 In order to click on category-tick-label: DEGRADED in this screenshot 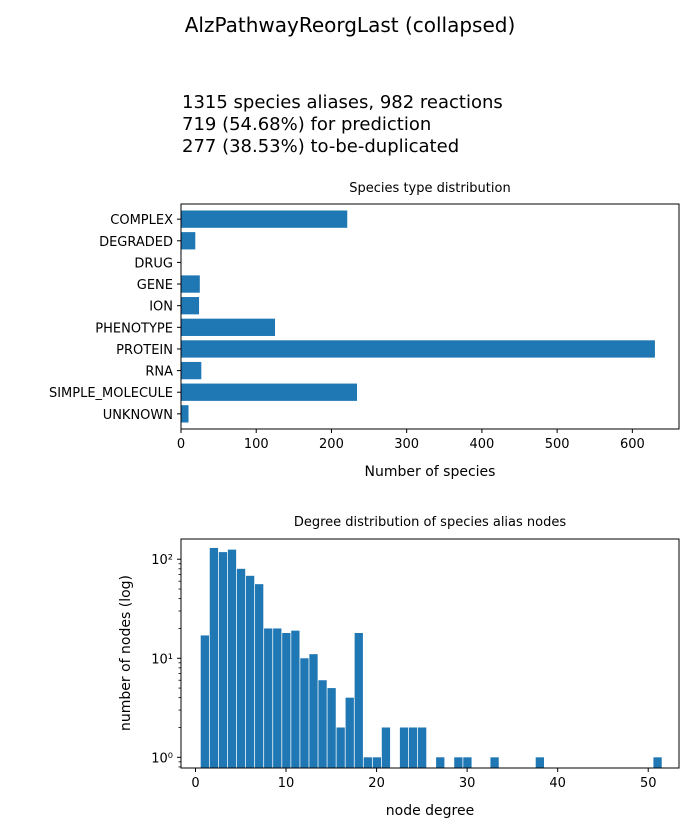, I will do `click(136, 242)`.